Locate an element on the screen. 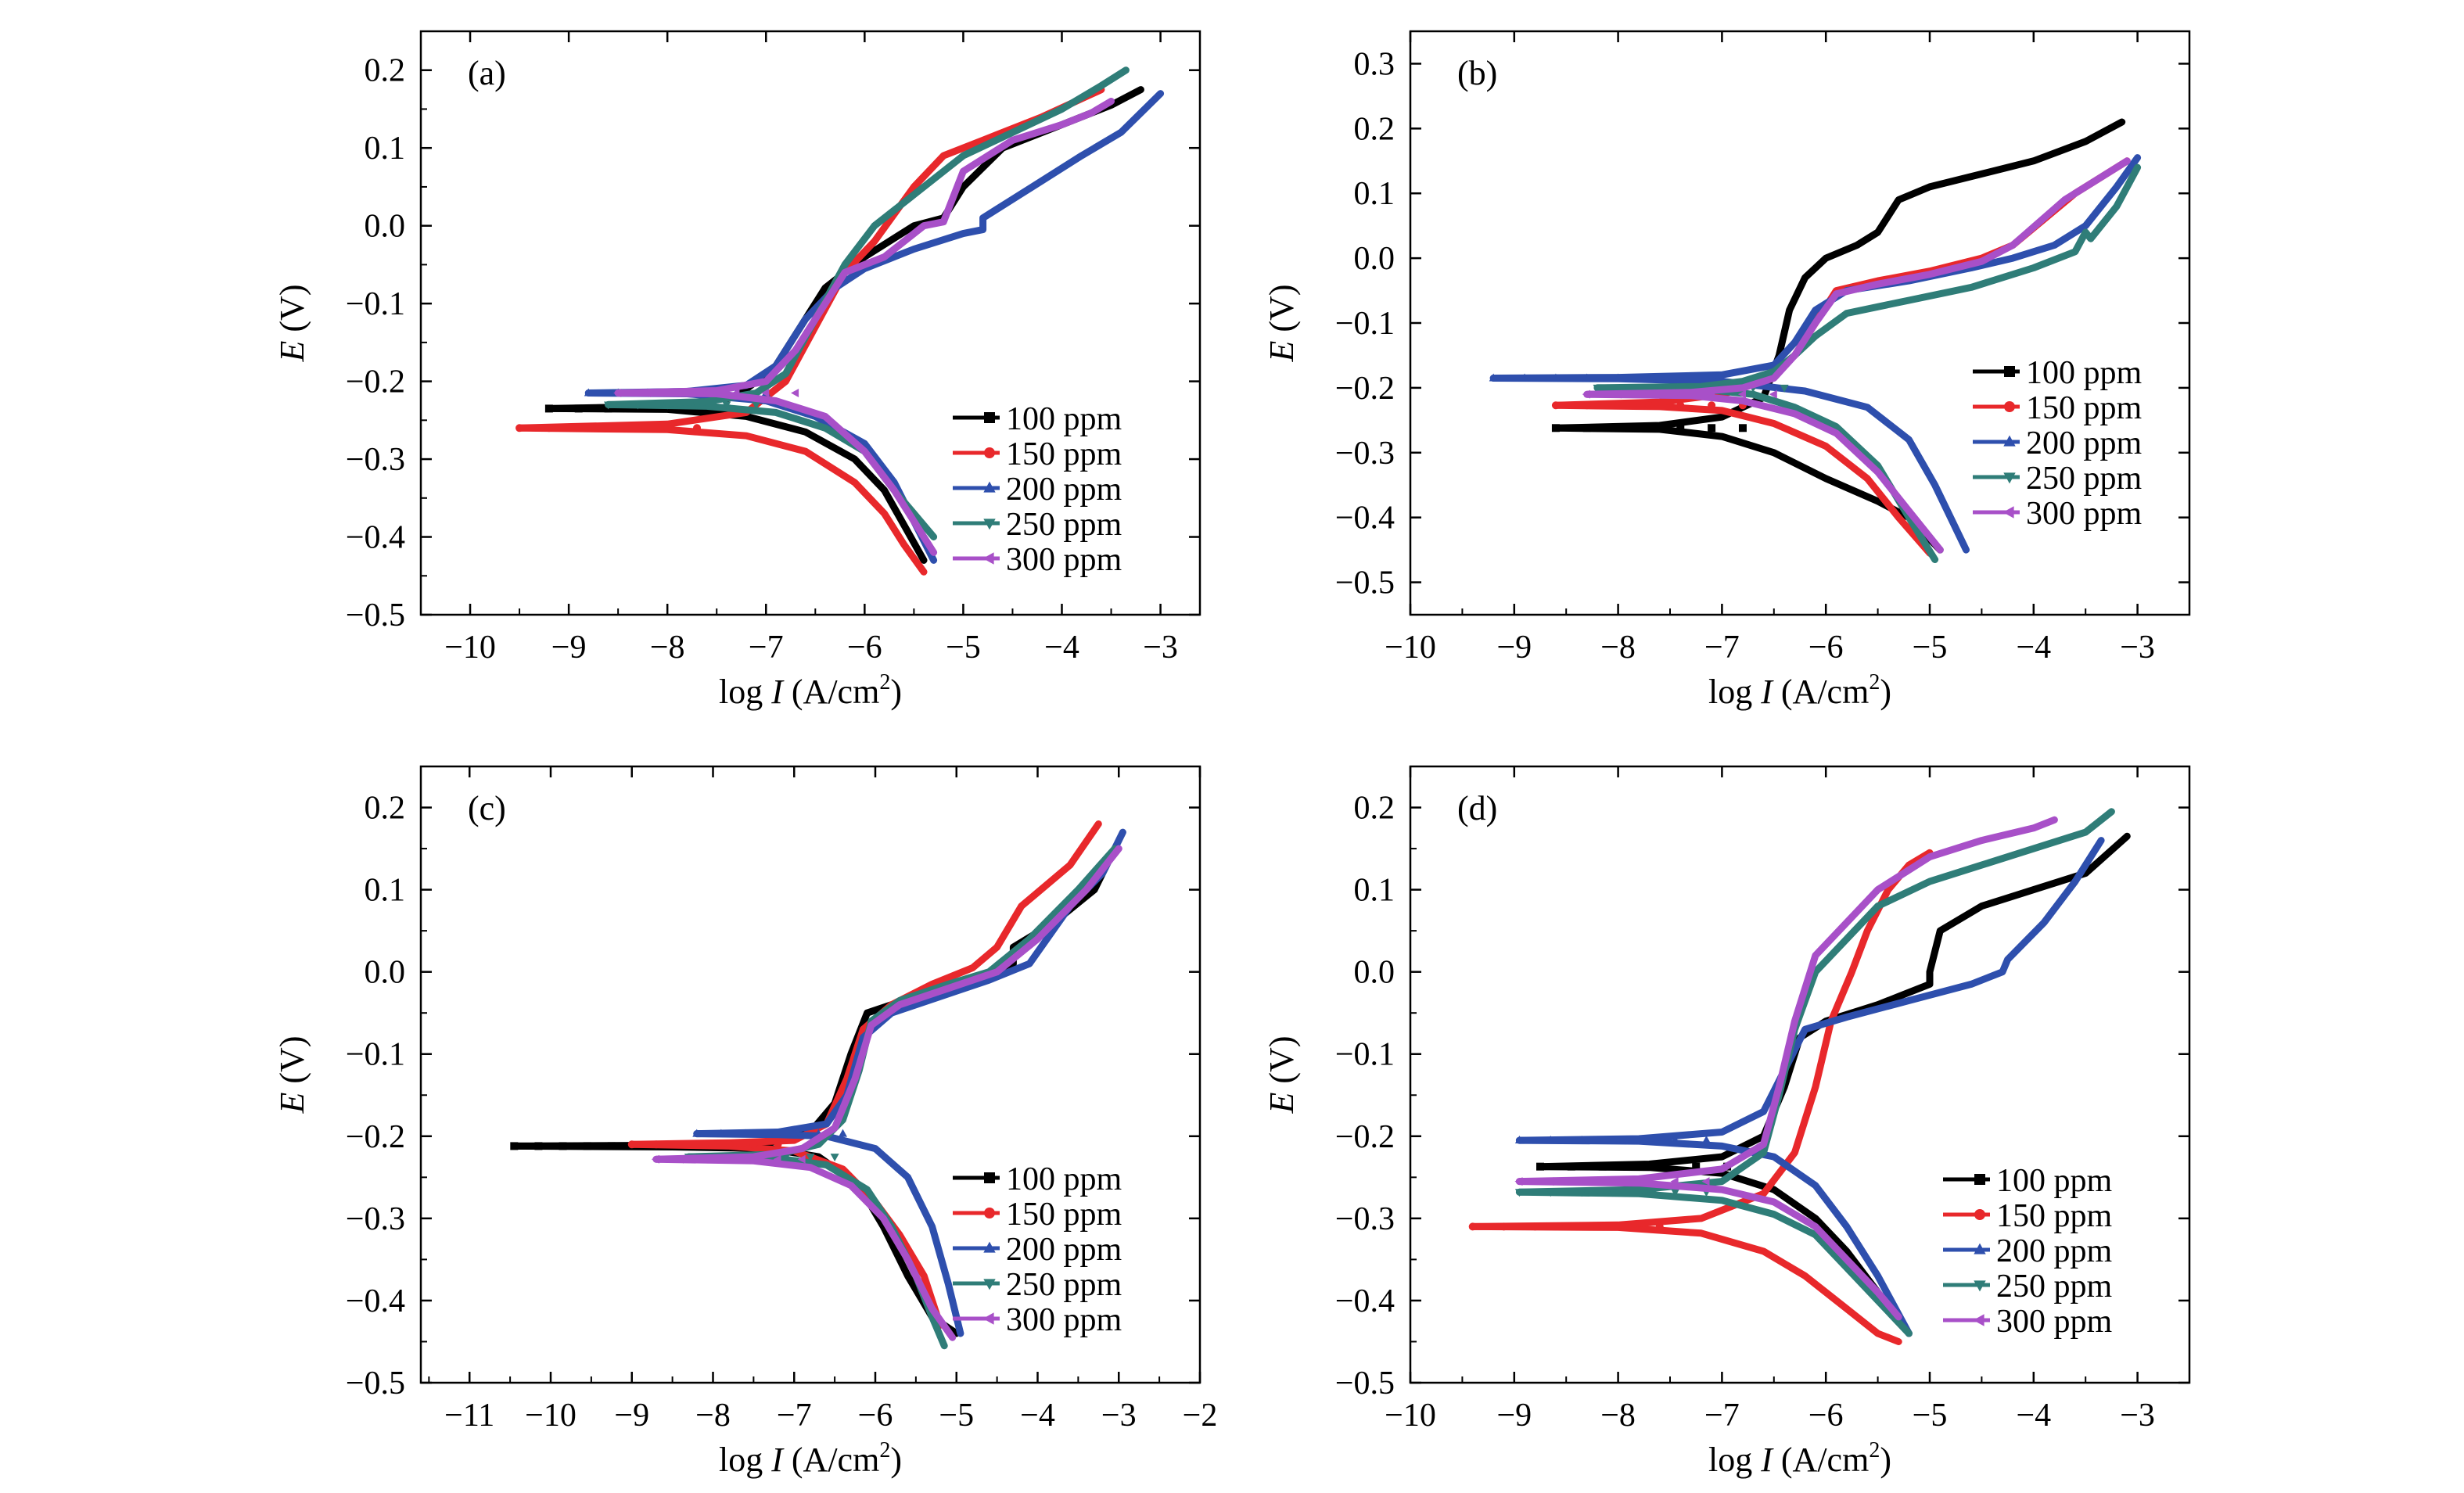  legend-label: 200 ppm is located at coordinates (2054, 1251).